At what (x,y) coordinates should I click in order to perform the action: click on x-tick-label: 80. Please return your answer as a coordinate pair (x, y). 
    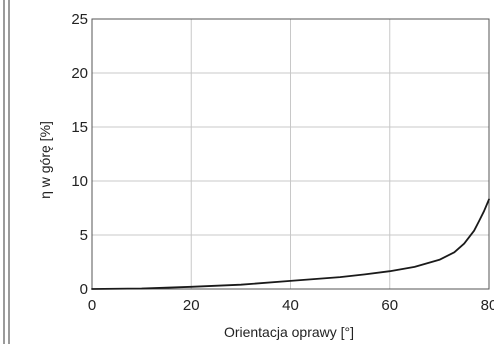
    Looking at the image, I should click on (487, 305).